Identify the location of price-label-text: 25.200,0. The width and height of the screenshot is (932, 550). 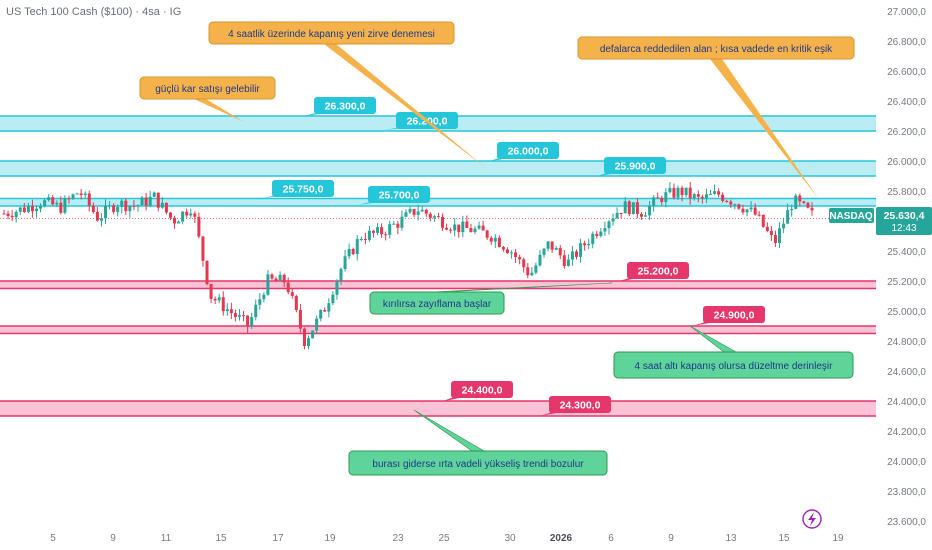
(658, 272).